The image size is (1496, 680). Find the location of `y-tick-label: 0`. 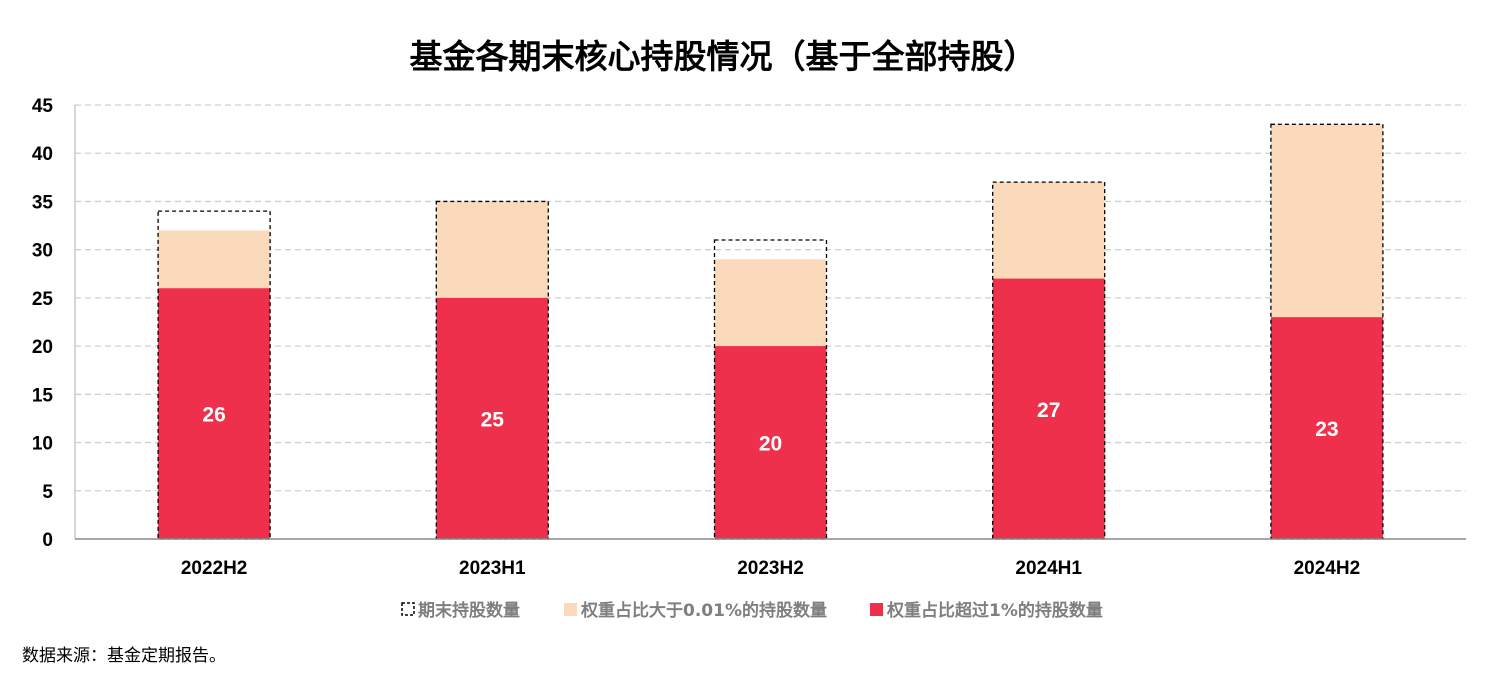

y-tick-label: 0 is located at coordinates (47, 540).